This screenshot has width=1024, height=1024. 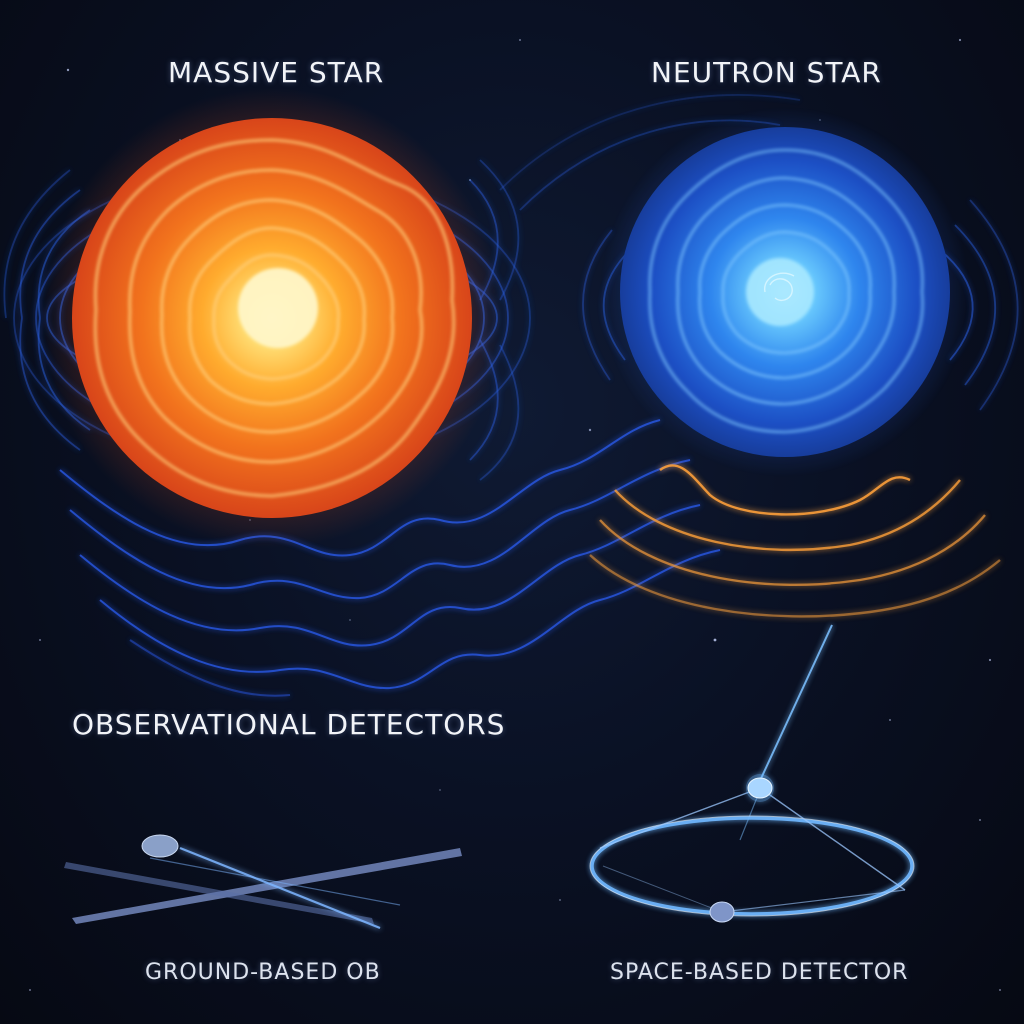 What do you see at coordinates (759, 972) in the screenshot?
I see `space-based-label: SPACE-BASED DETECTOR` at bounding box center [759, 972].